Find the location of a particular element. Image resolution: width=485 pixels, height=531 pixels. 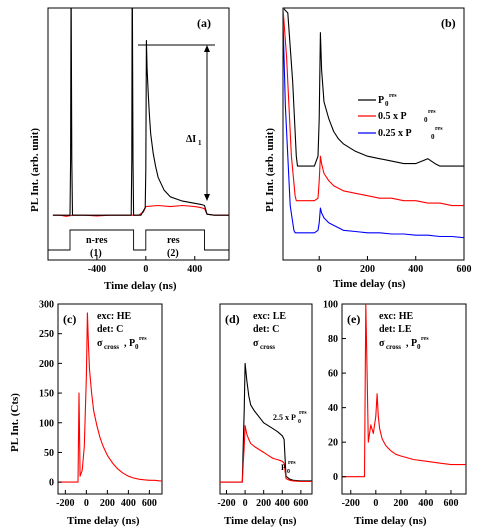

y-tick-label-6: 300 is located at coordinates (46, 305).